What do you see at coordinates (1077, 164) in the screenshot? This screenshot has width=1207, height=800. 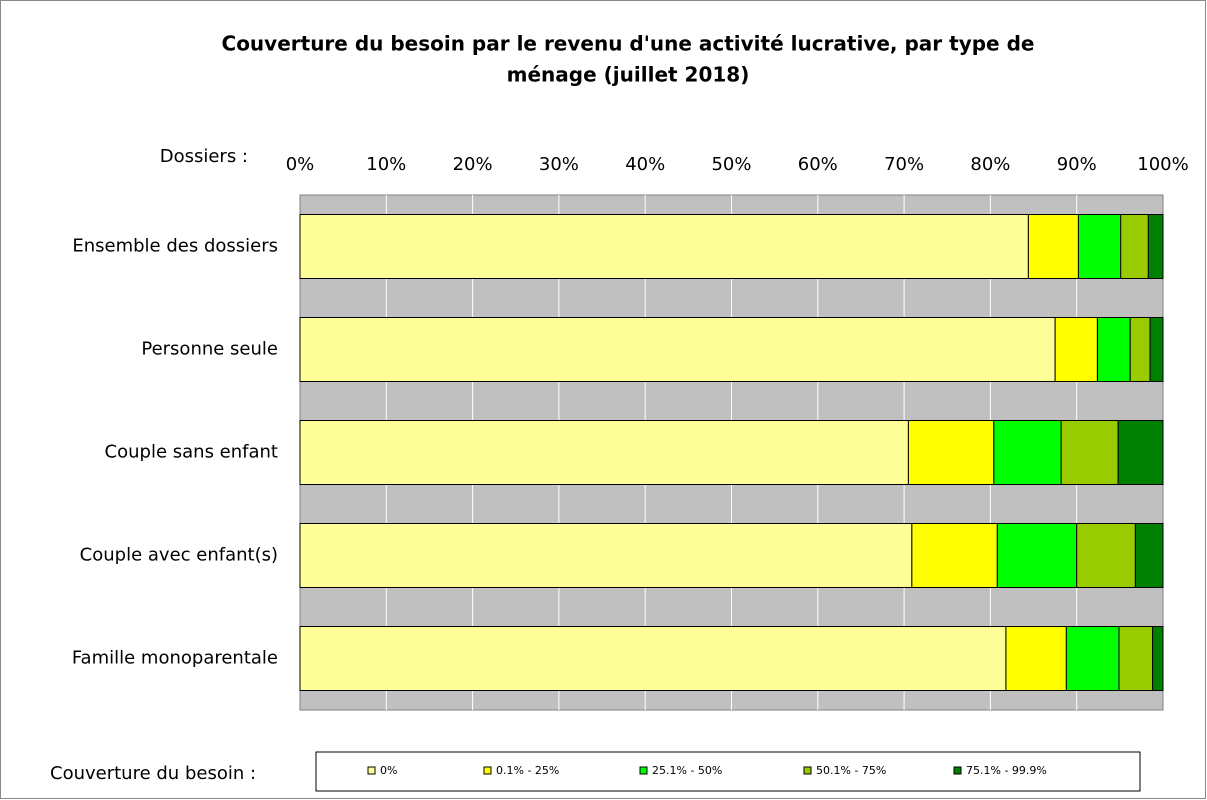 I see `x-tick-label: 90%` at bounding box center [1077, 164].